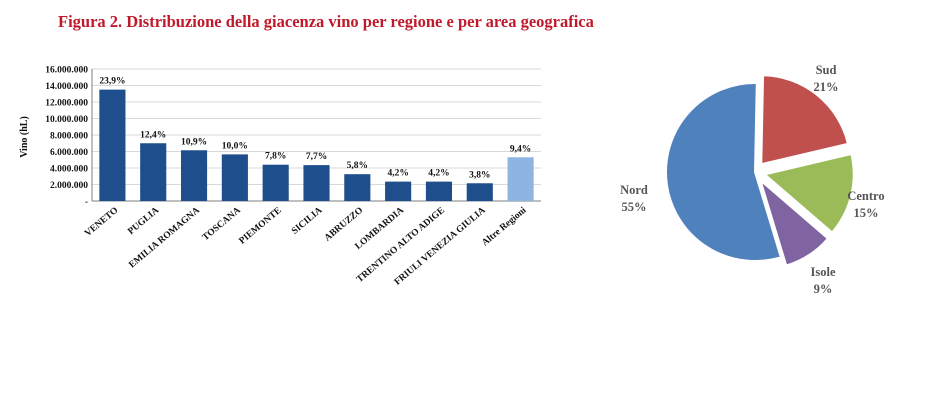 This screenshot has height=405, width=944. I want to click on bar-value-label: 5,8%, so click(357, 166).